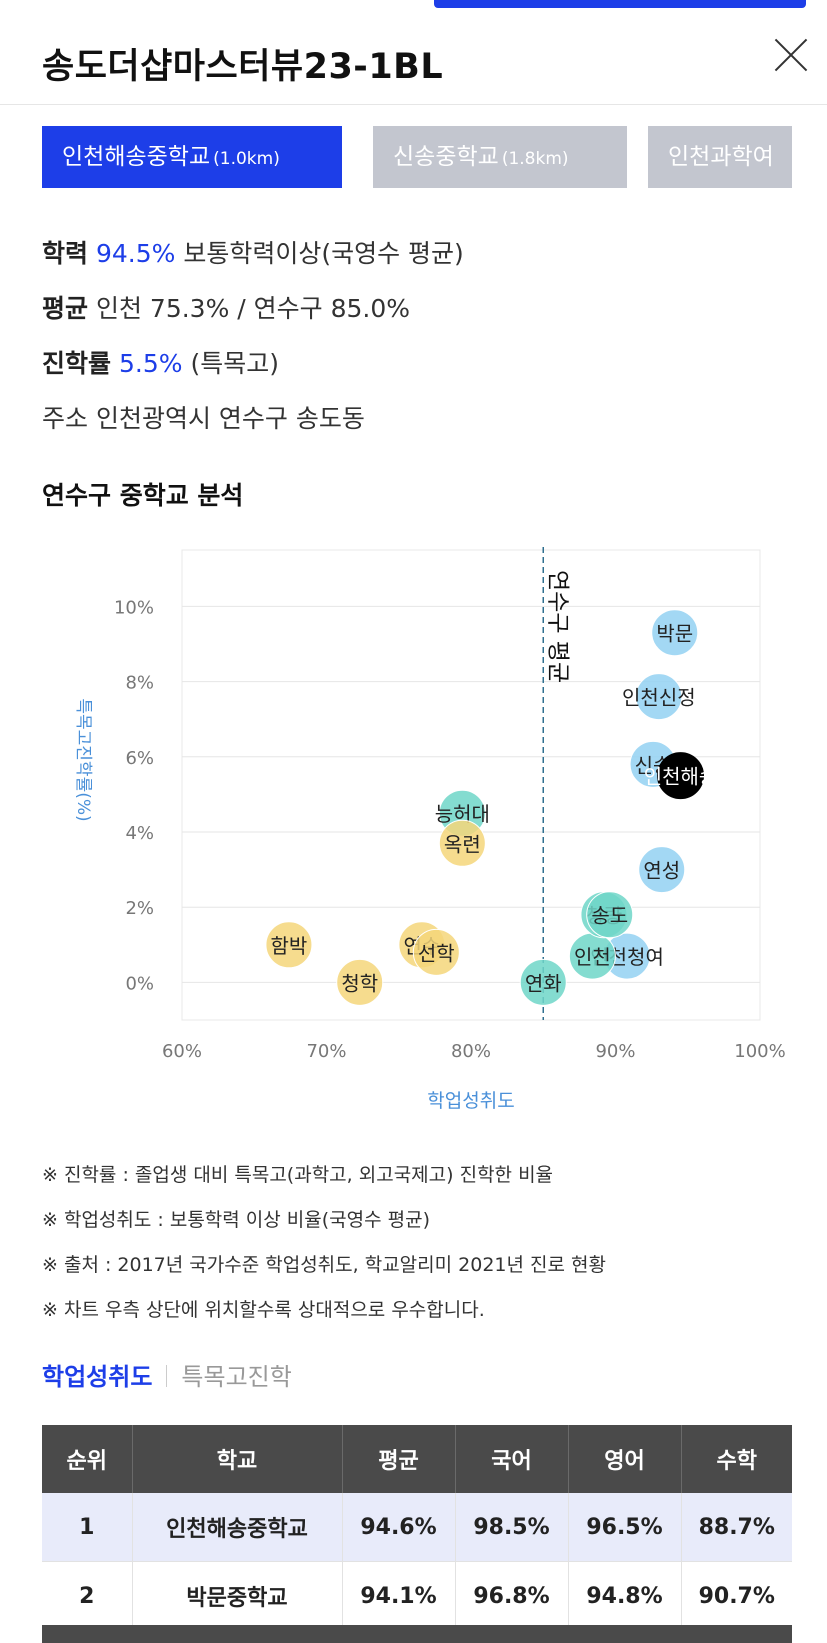 The image size is (827, 1643). Describe the element at coordinates (512, 1459) in the screenshot. I see `table-header-cell: 국어` at that location.